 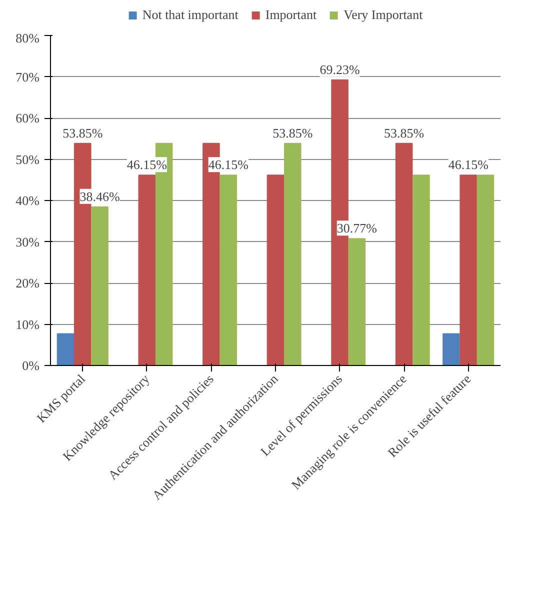 I want to click on legend-label: Very Important, so click(x=383, y=15).